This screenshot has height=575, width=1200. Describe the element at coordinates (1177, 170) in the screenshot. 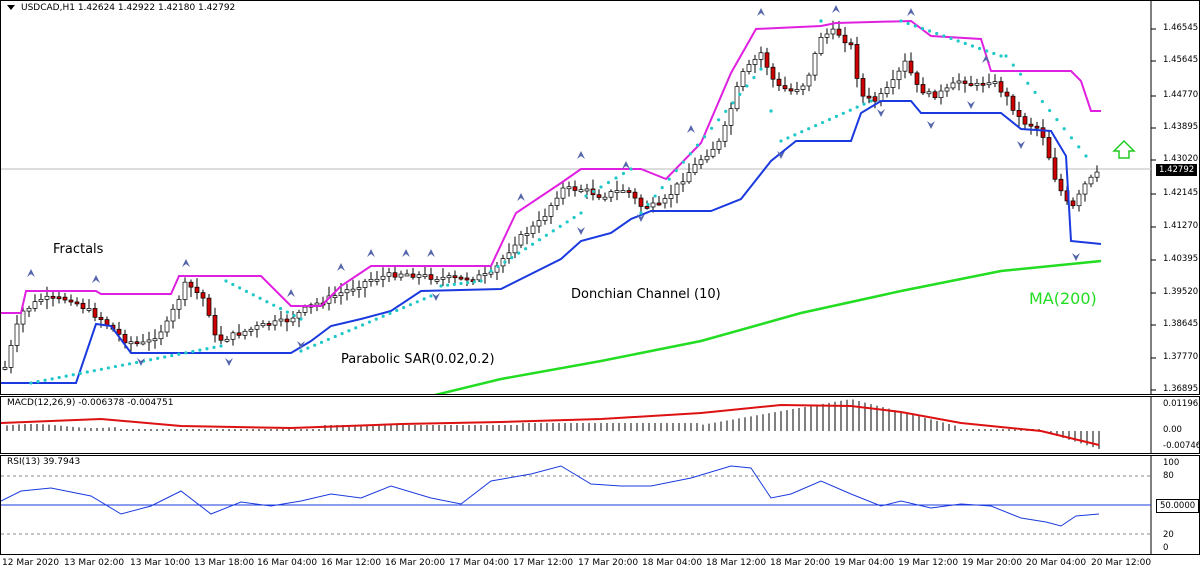

I see `current-price-tag: 1.42792` at that location.